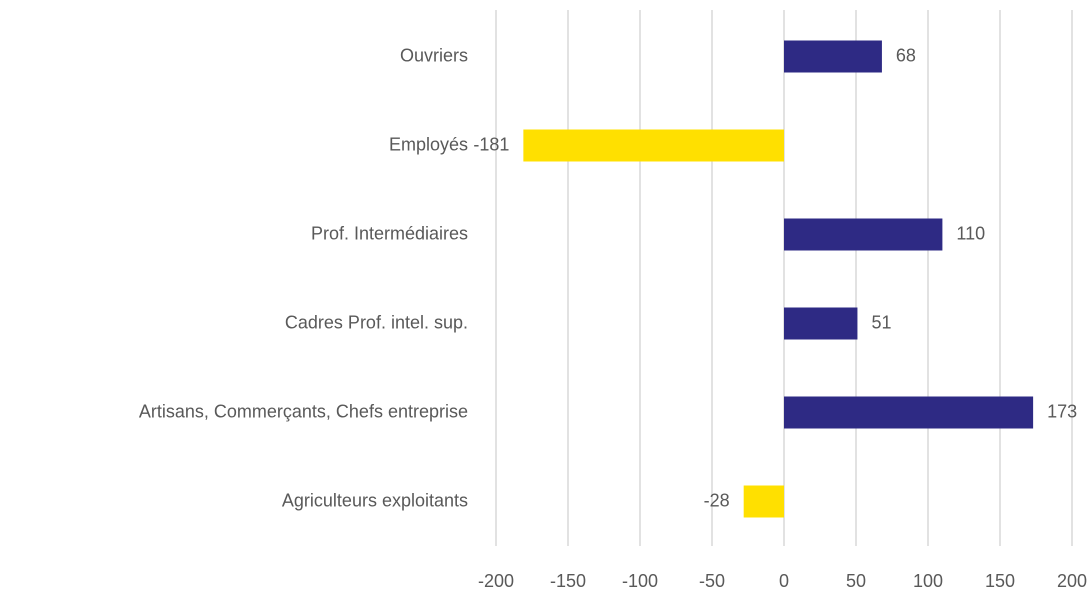  What do you see at coordinates (970, 233) in the screenshot?
I see `value-label: 110` at bounding box center [970, 233].